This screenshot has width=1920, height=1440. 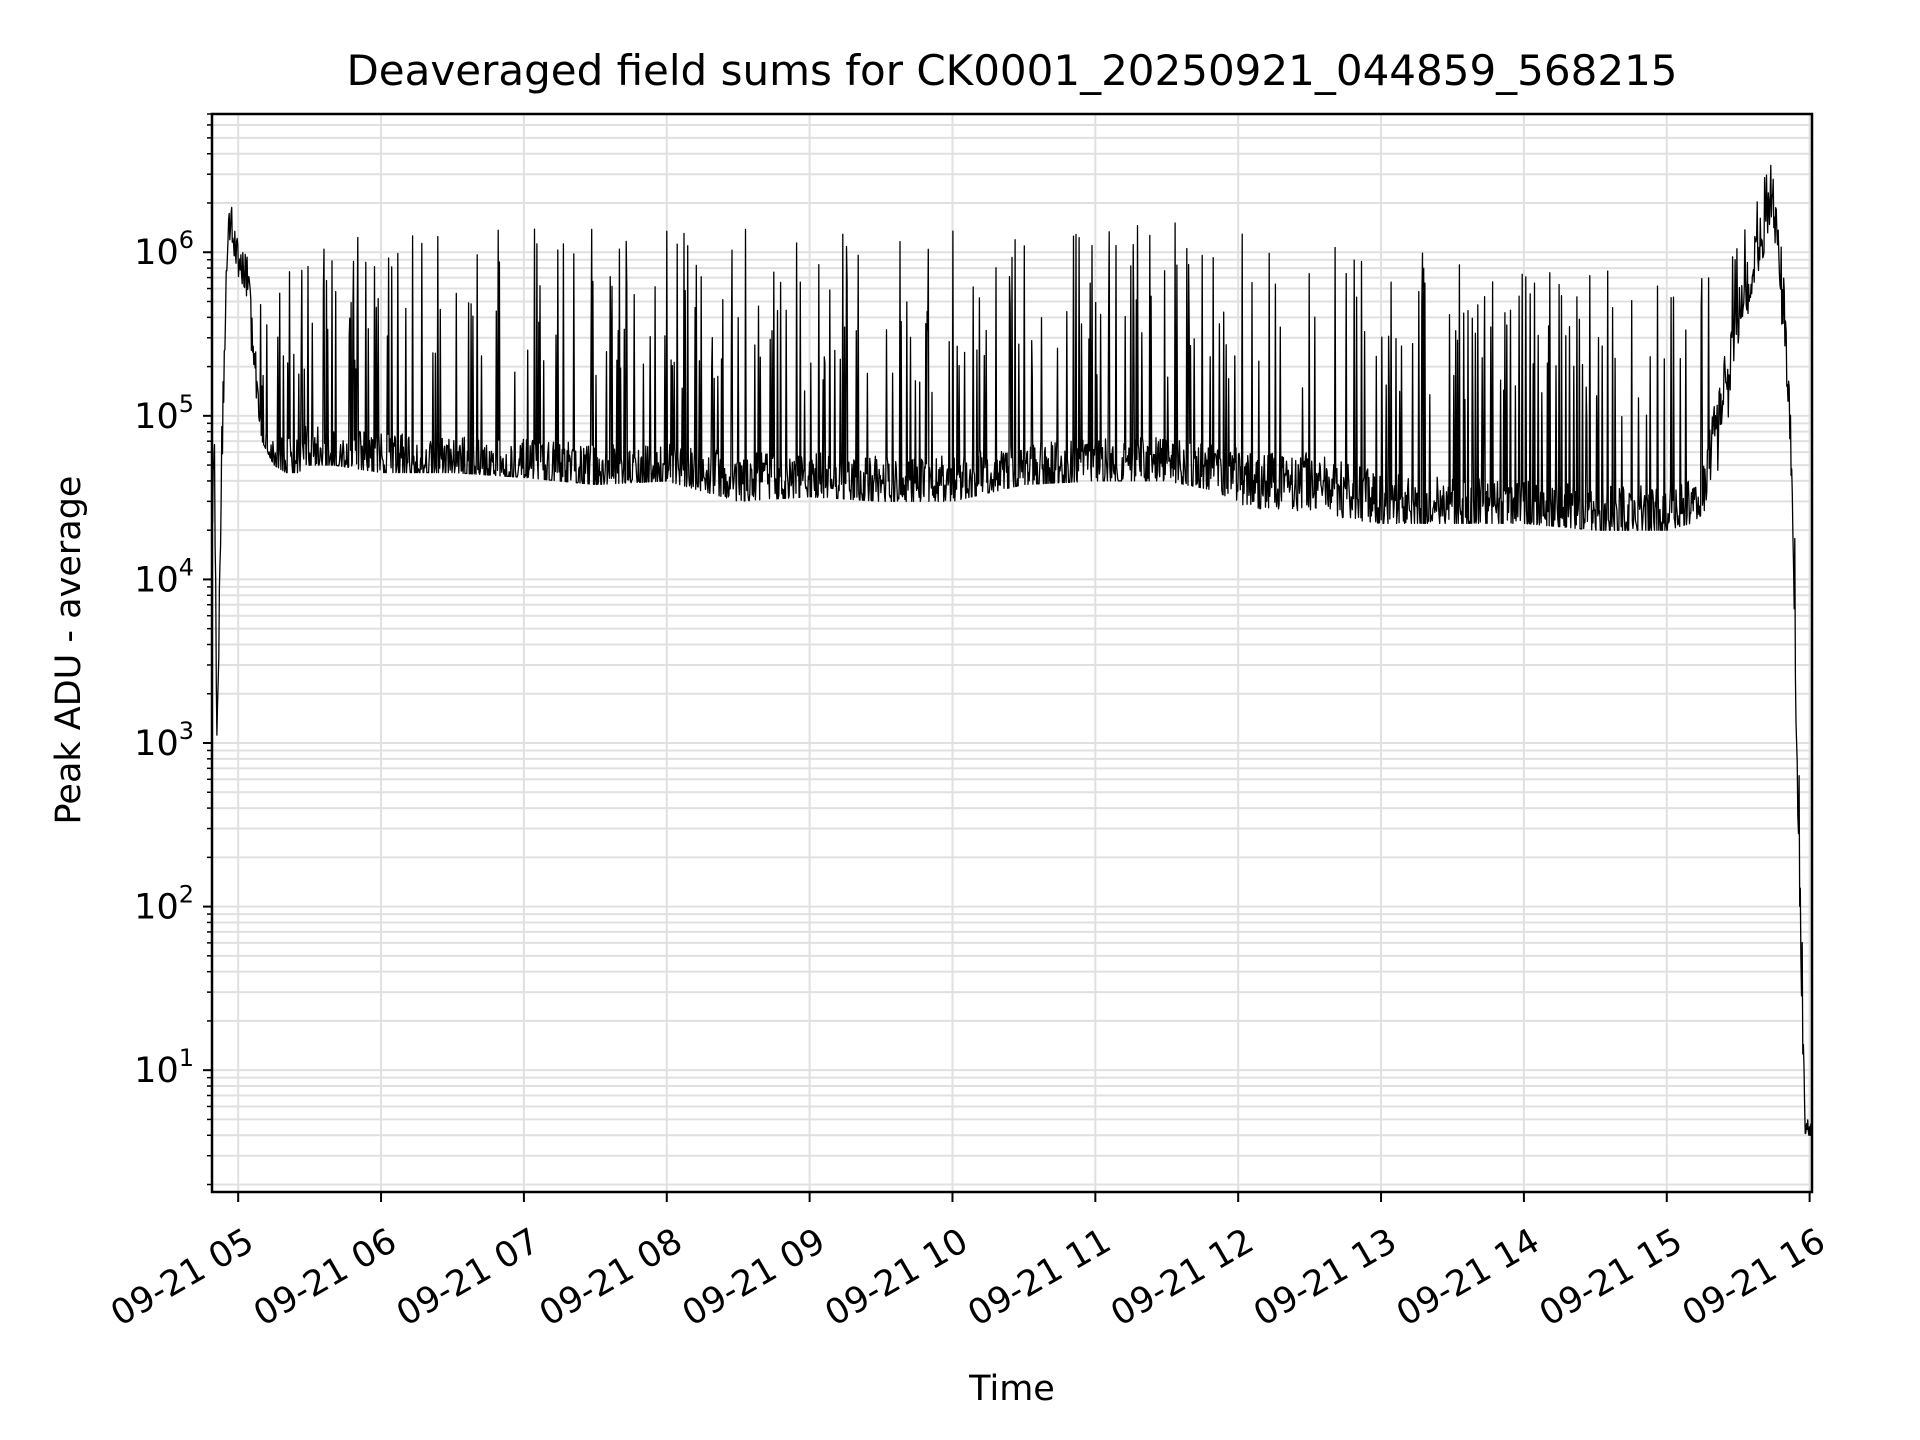 What do you see at coordinates (164, 904) in the screenshot?
I see `y-tick-label: 10²` at bounding box center [164, 904].